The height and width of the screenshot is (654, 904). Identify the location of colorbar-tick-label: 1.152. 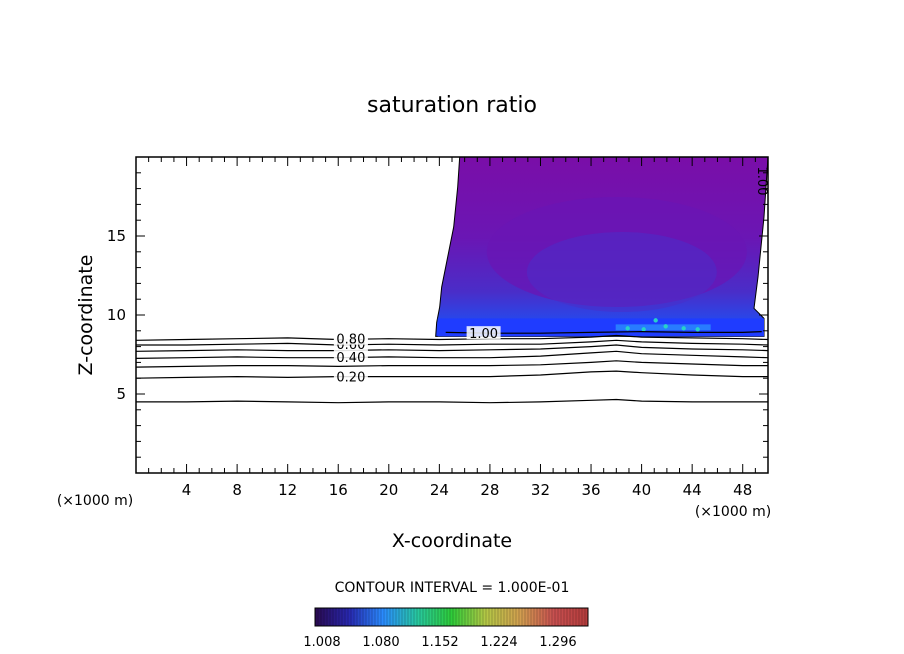
(439, 642).